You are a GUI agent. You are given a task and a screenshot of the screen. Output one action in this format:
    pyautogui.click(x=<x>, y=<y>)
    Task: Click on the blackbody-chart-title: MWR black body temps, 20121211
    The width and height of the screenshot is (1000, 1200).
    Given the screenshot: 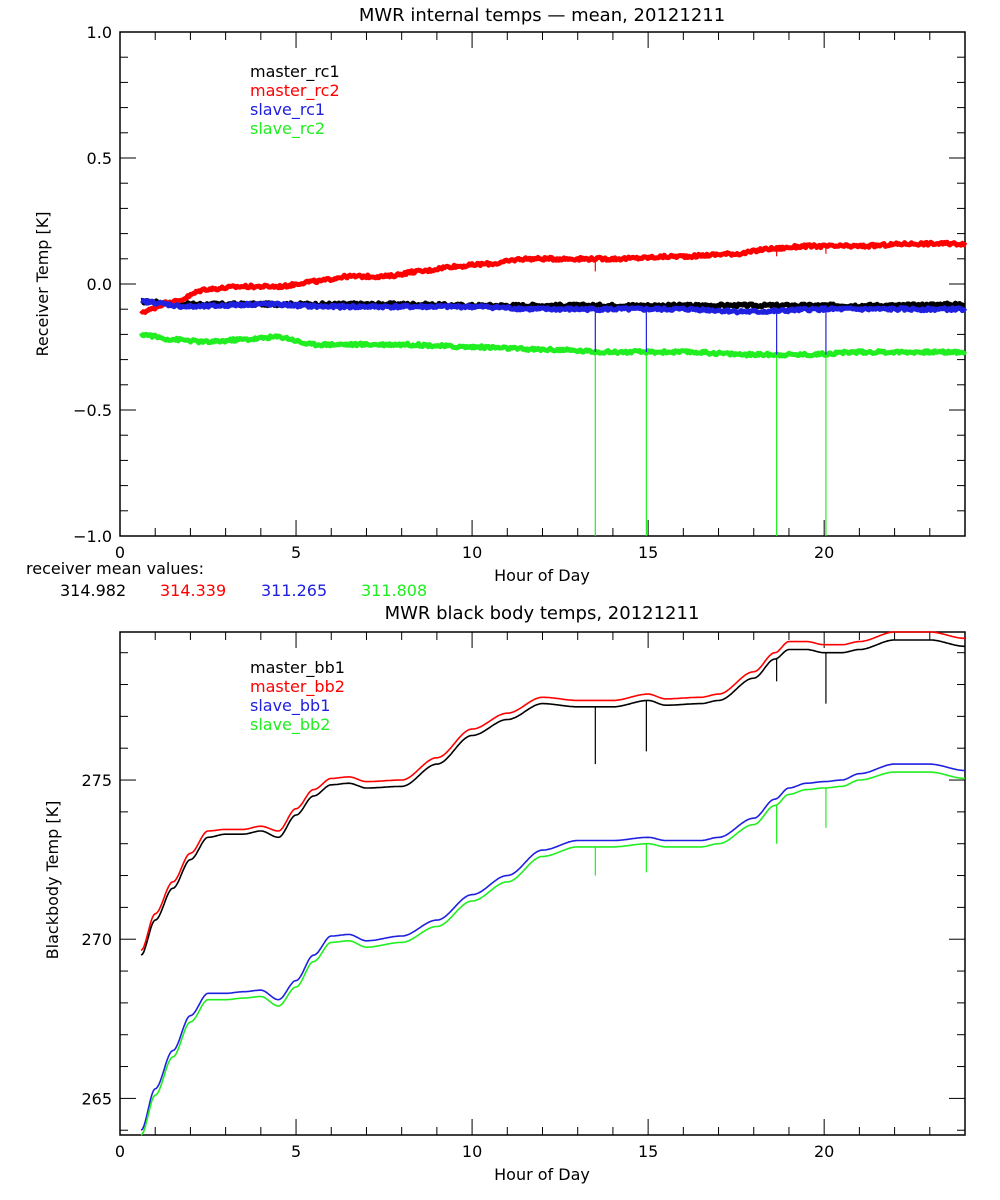 What is the action you would take?
    pyautogui.click(x=542, y=613)
    